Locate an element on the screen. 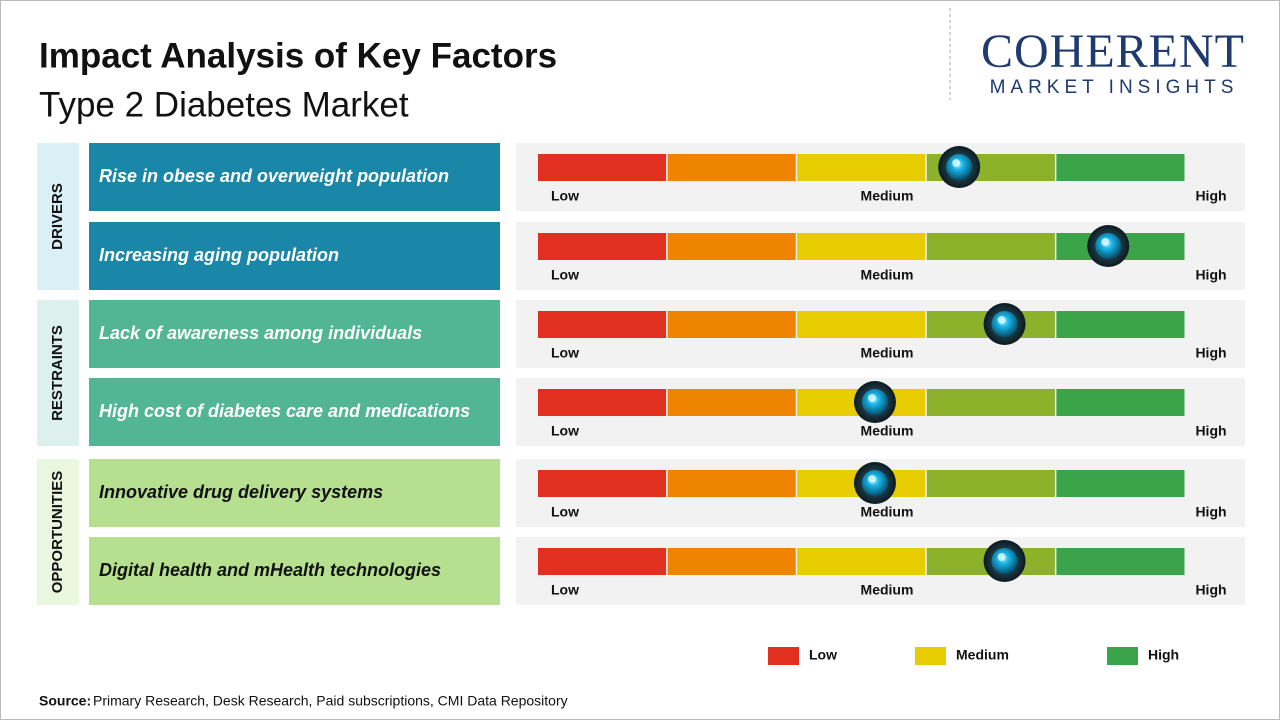 The image size is (1280, 720). factor-text: Increasing aging population is located at coordinates (219, 255).